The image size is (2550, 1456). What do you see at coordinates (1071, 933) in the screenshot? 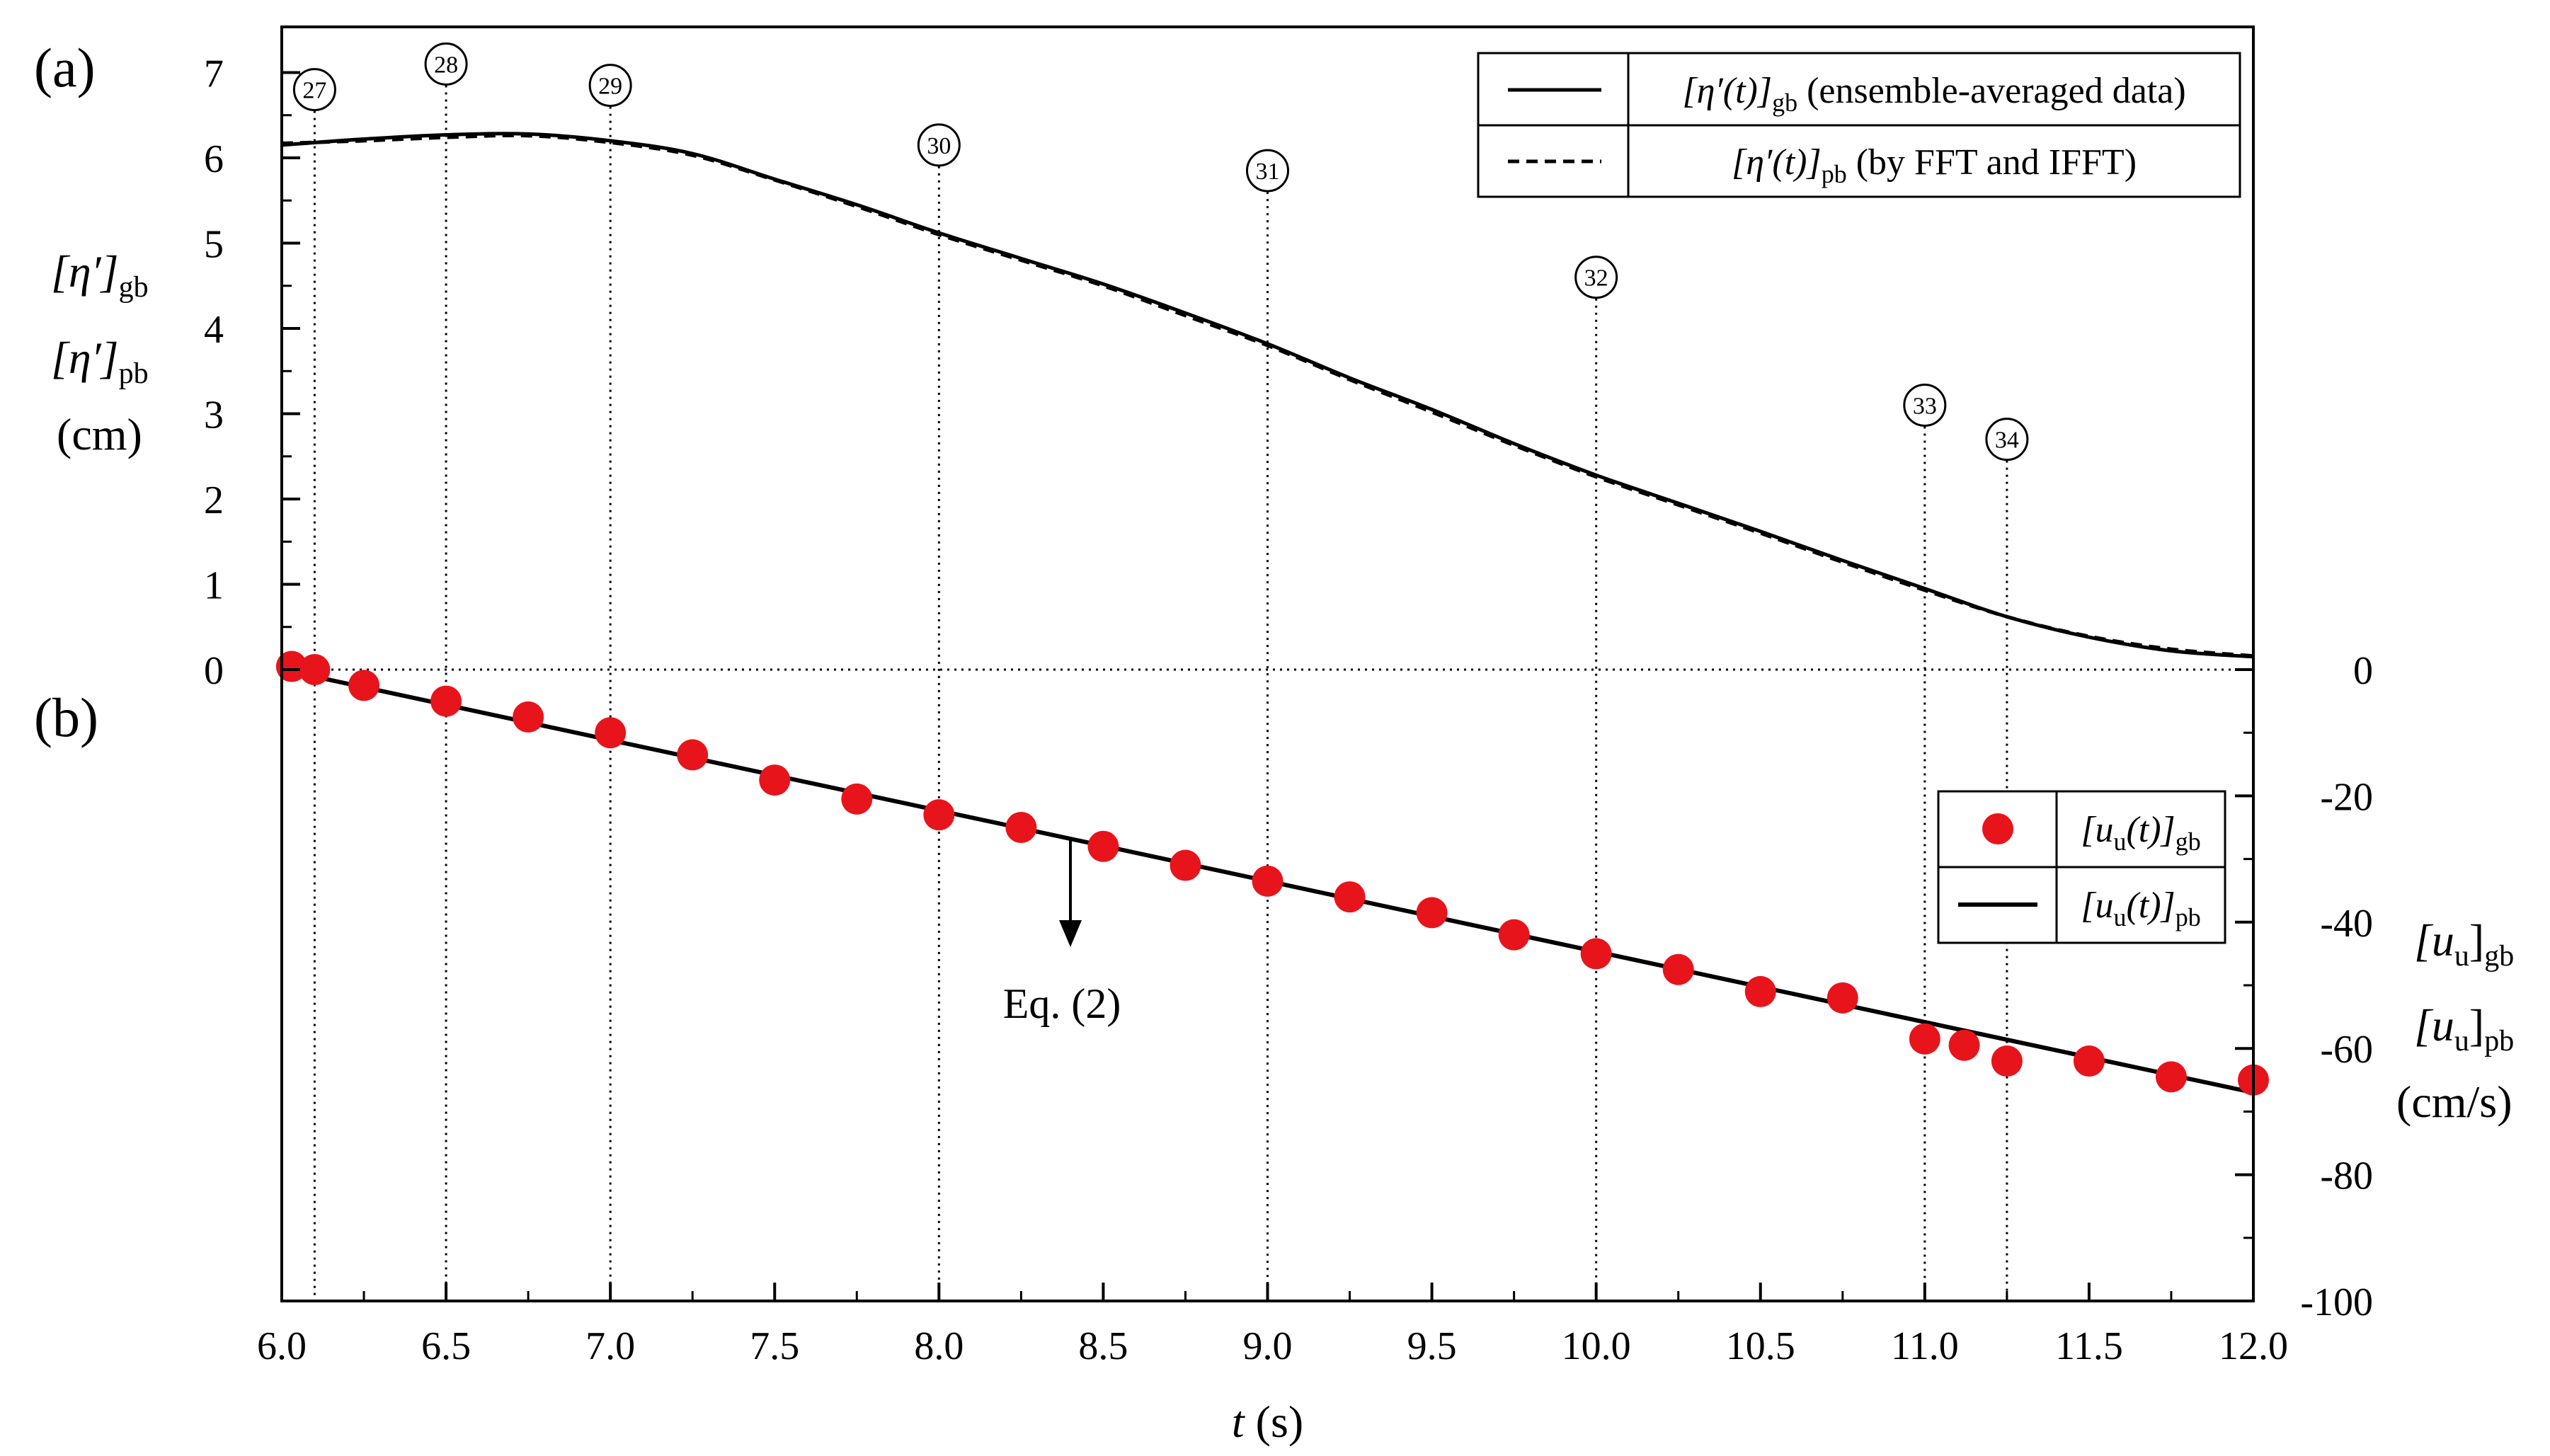
I see `eq-arrow-head` at bounding box center [1071, 933].